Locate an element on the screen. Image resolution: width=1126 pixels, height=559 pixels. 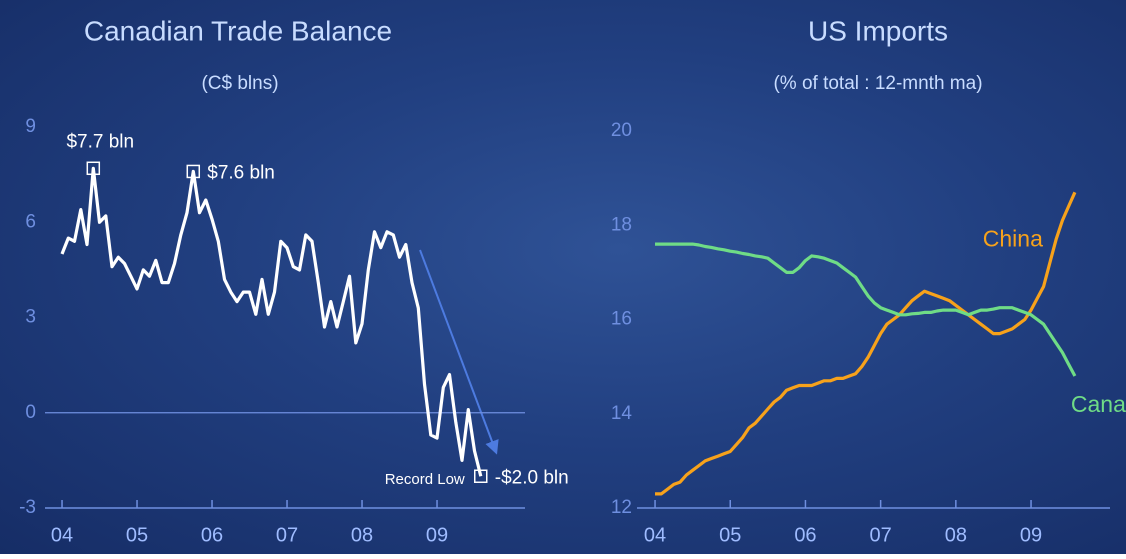
series-line is located at coordinates (866, 309).